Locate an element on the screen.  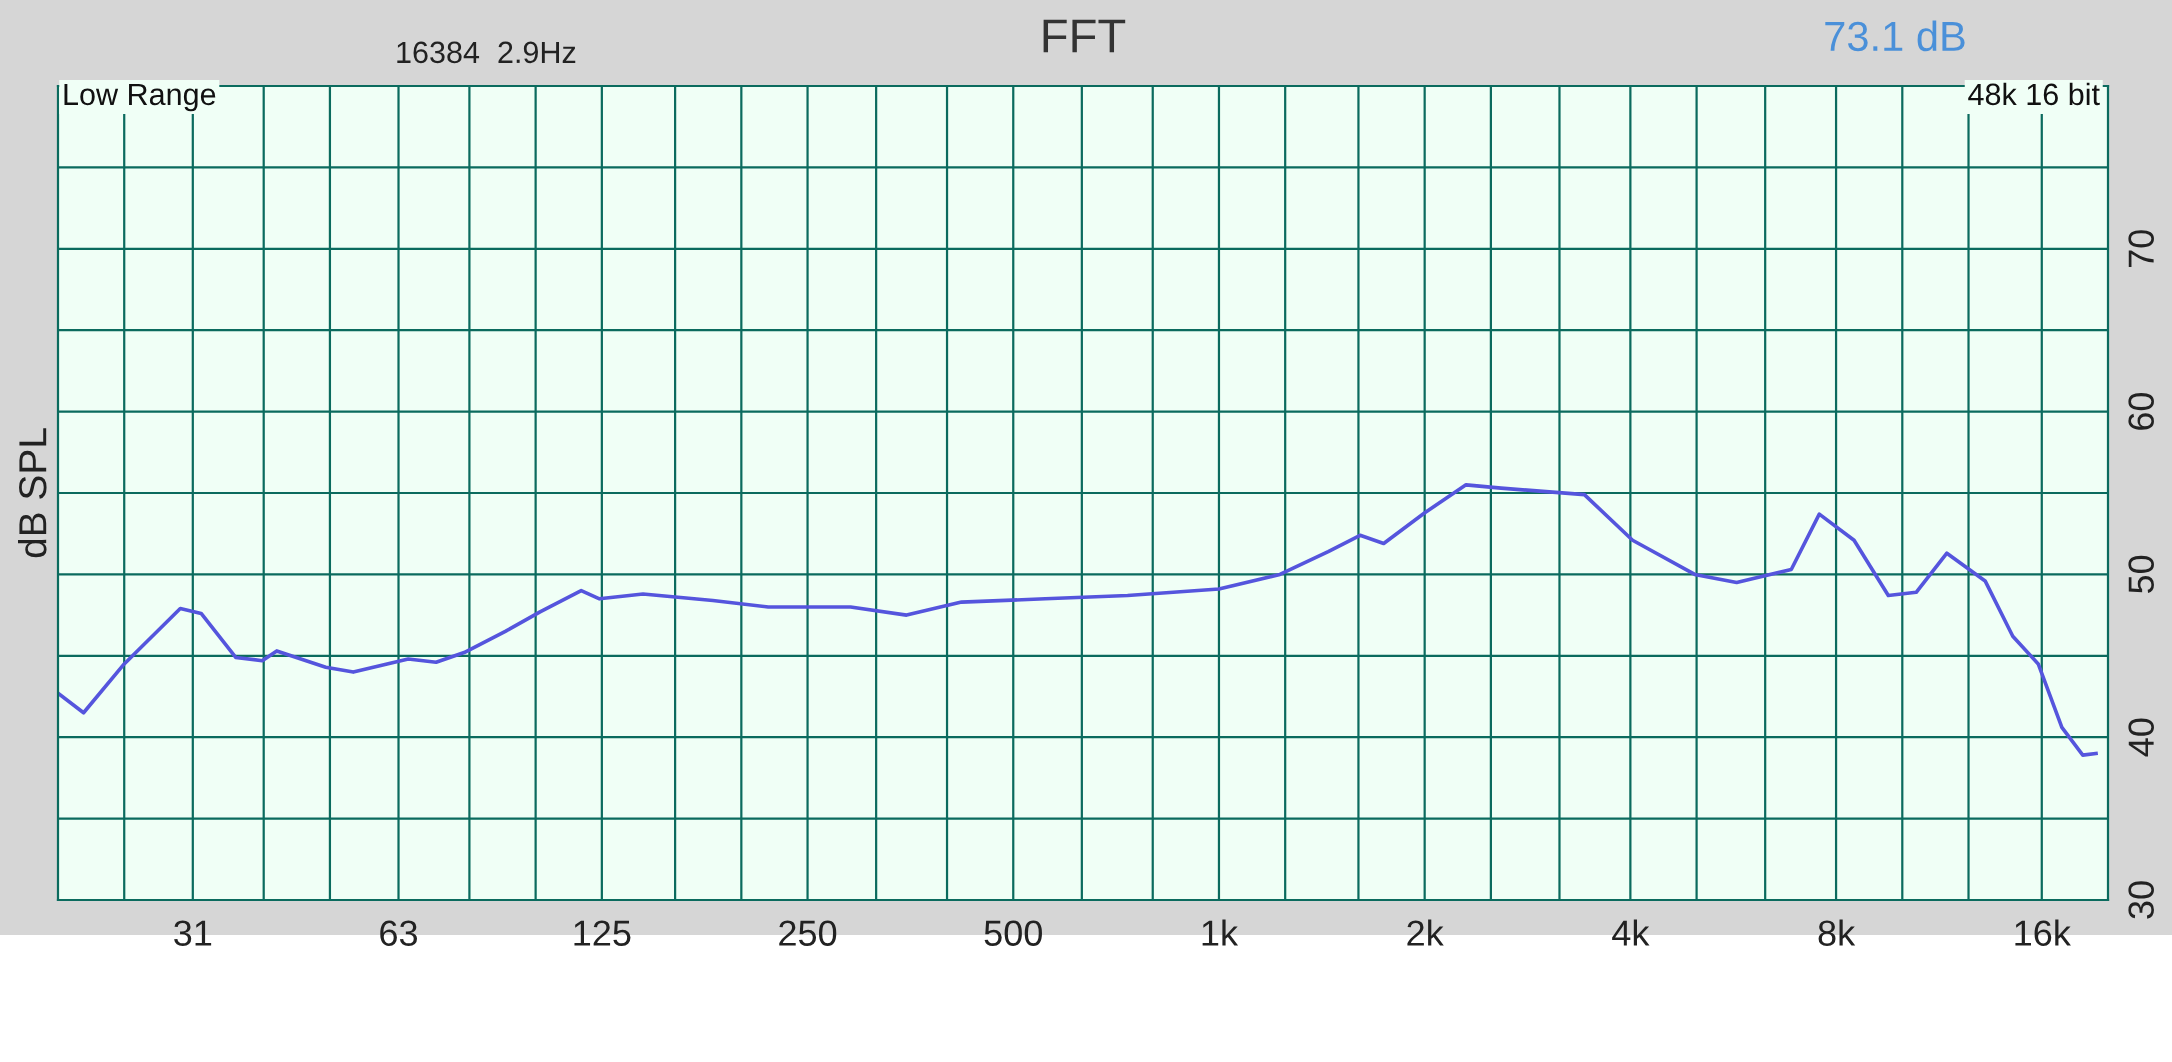
x-tick-label: 16k is located at coordinates (2043, 932).